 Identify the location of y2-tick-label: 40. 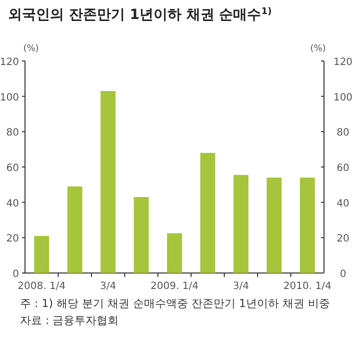
(343, 204).